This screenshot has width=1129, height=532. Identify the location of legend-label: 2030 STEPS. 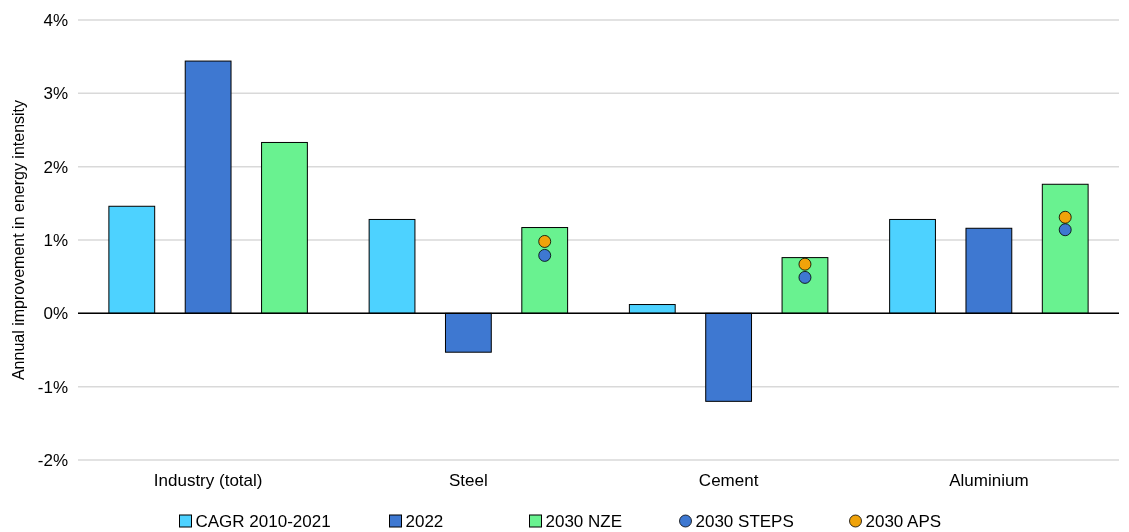
(744, 521).